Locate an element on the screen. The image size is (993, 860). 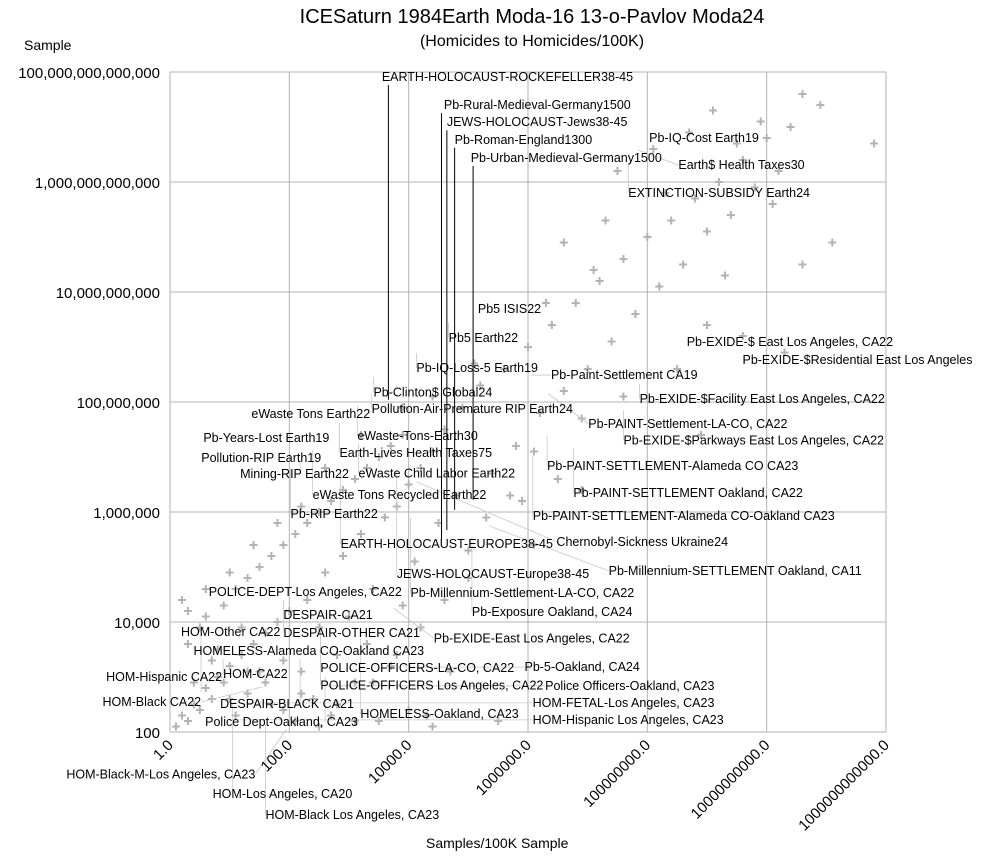
annotation-label: HOMELESS-Oakland, CA23 is located at coordinates (439, 714).